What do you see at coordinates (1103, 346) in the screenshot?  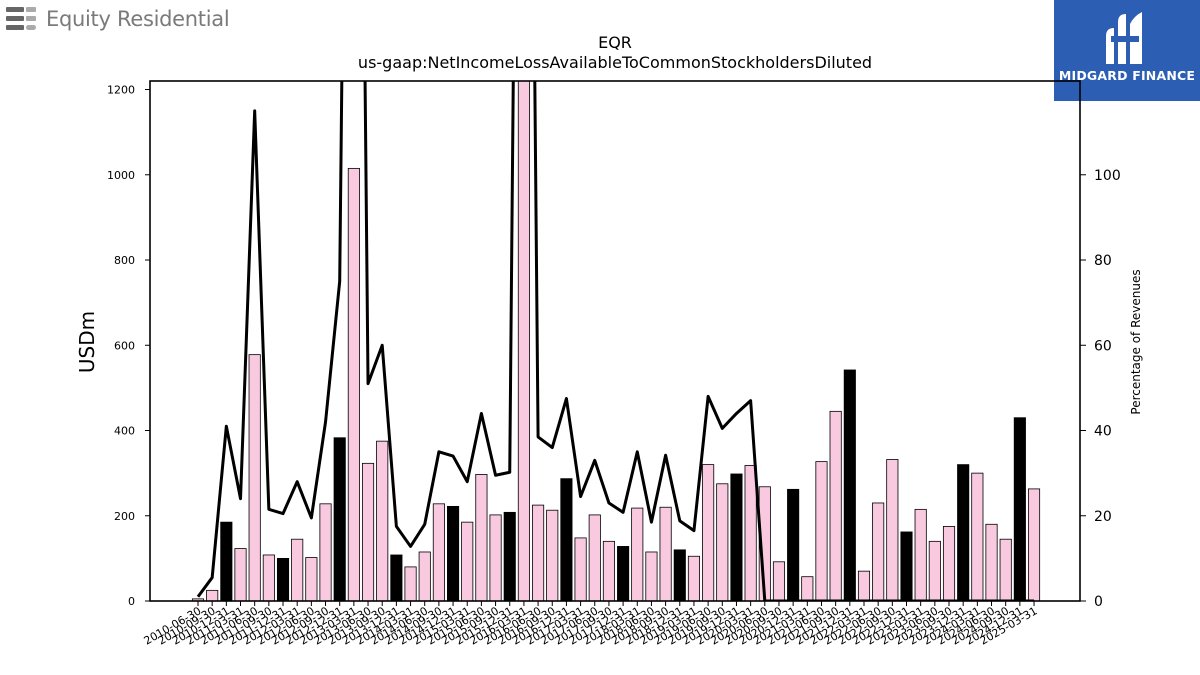 I see `y2-tick-label: 60` at bounding box center [1103, 346].